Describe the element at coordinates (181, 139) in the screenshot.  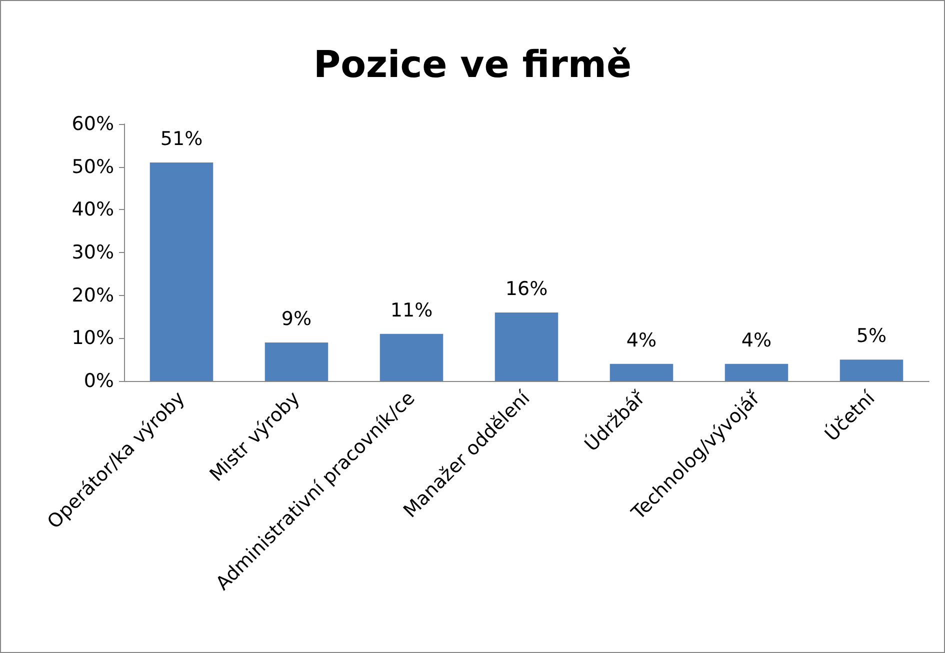
I see `data-label: 51%` at that location.